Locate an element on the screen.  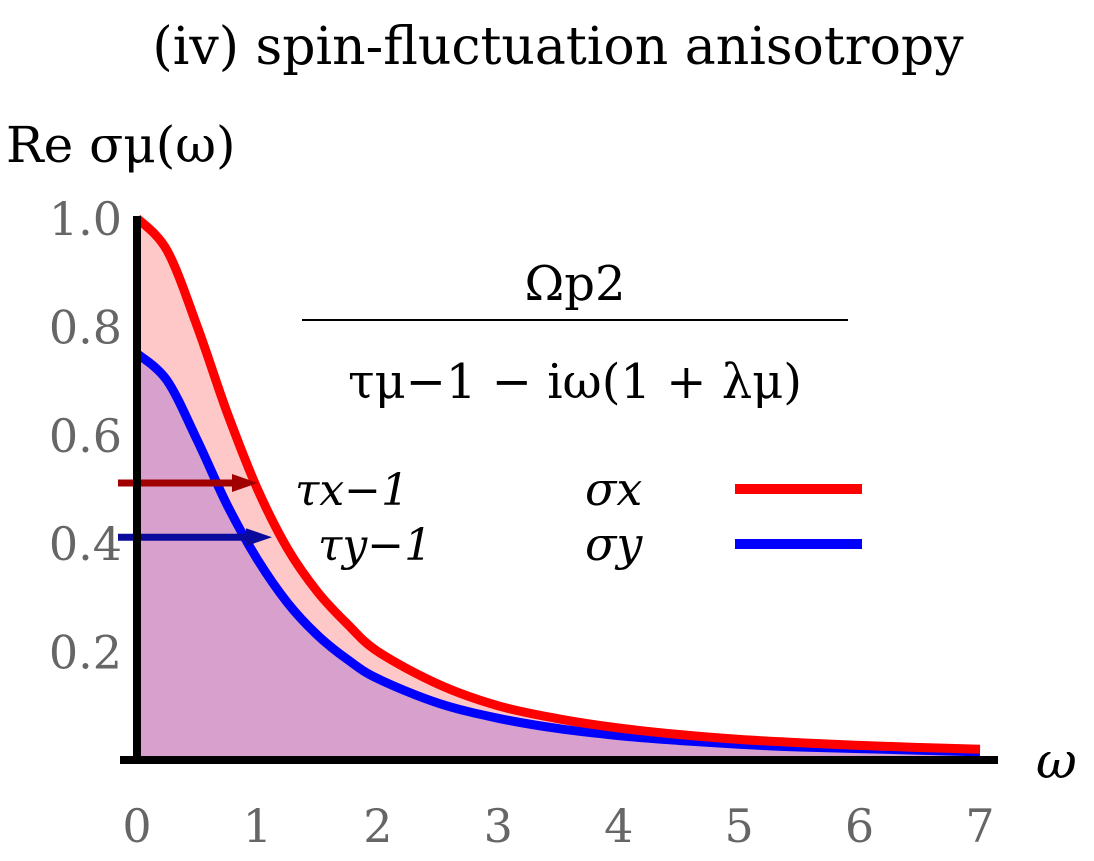
x-tick-label: 0 is located at coordinates (136, 826).